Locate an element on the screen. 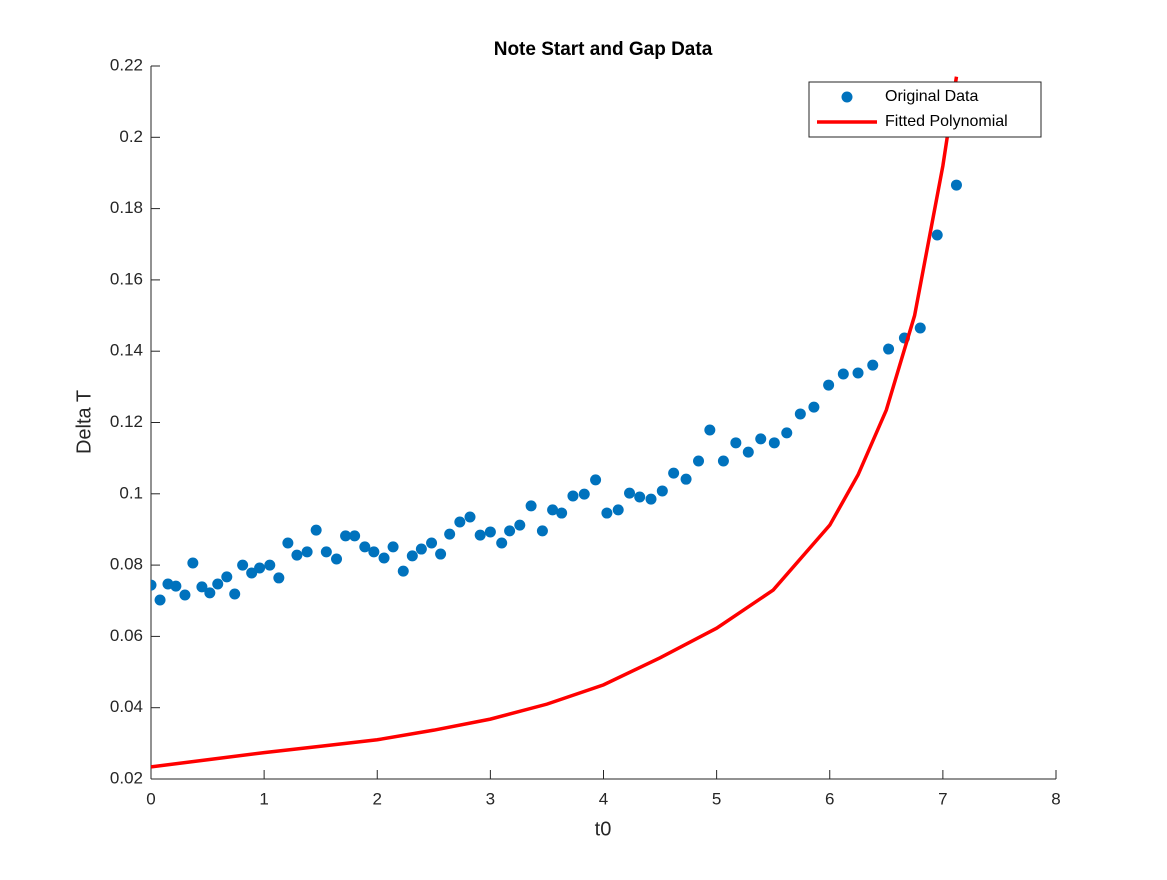 This screenshot has height=880, width=1167. x-tick-label: 2 is located at coordinates (377, 798).